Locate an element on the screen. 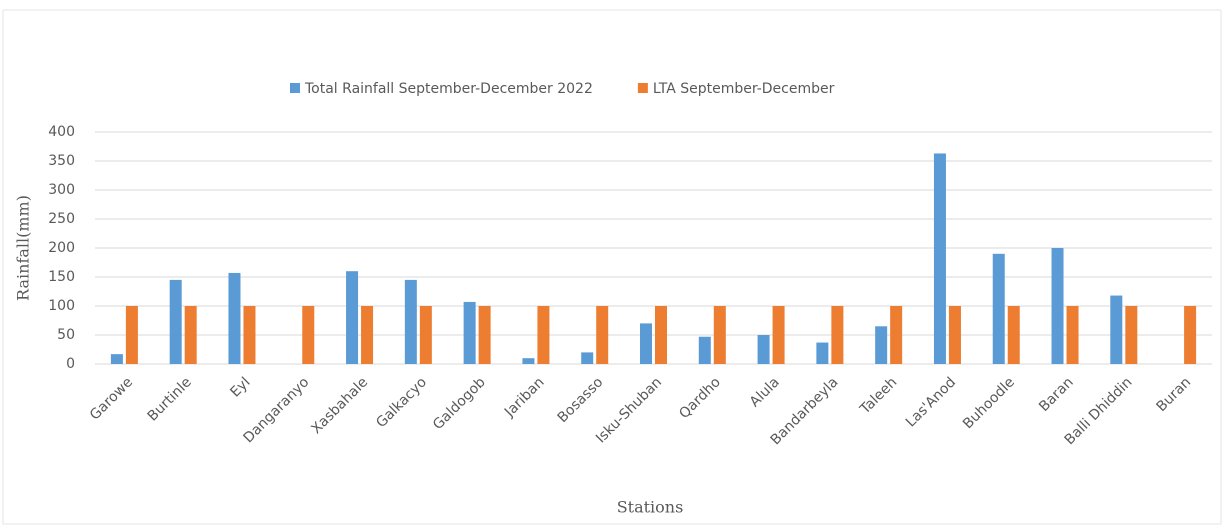  x-axis-title: Stations is located at coordinates (650, 507).